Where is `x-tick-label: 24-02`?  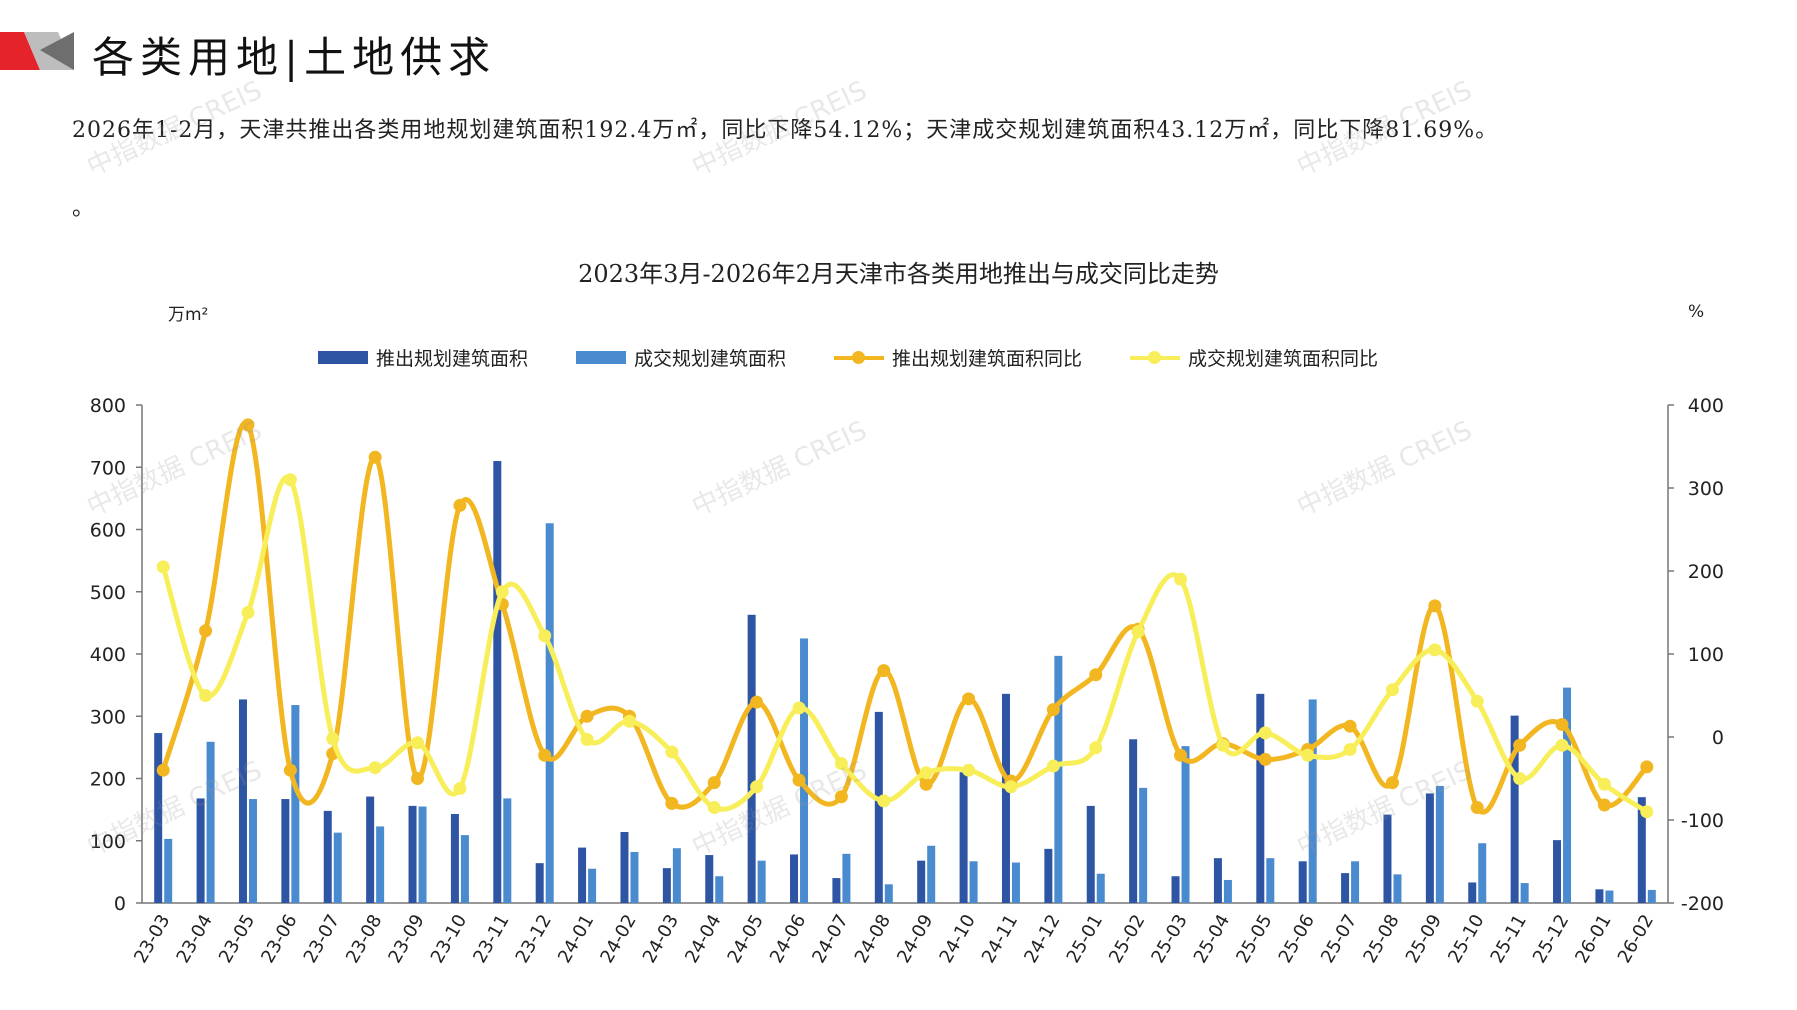 x-tick-label: 24-02 is located at coordinates (618, 939).